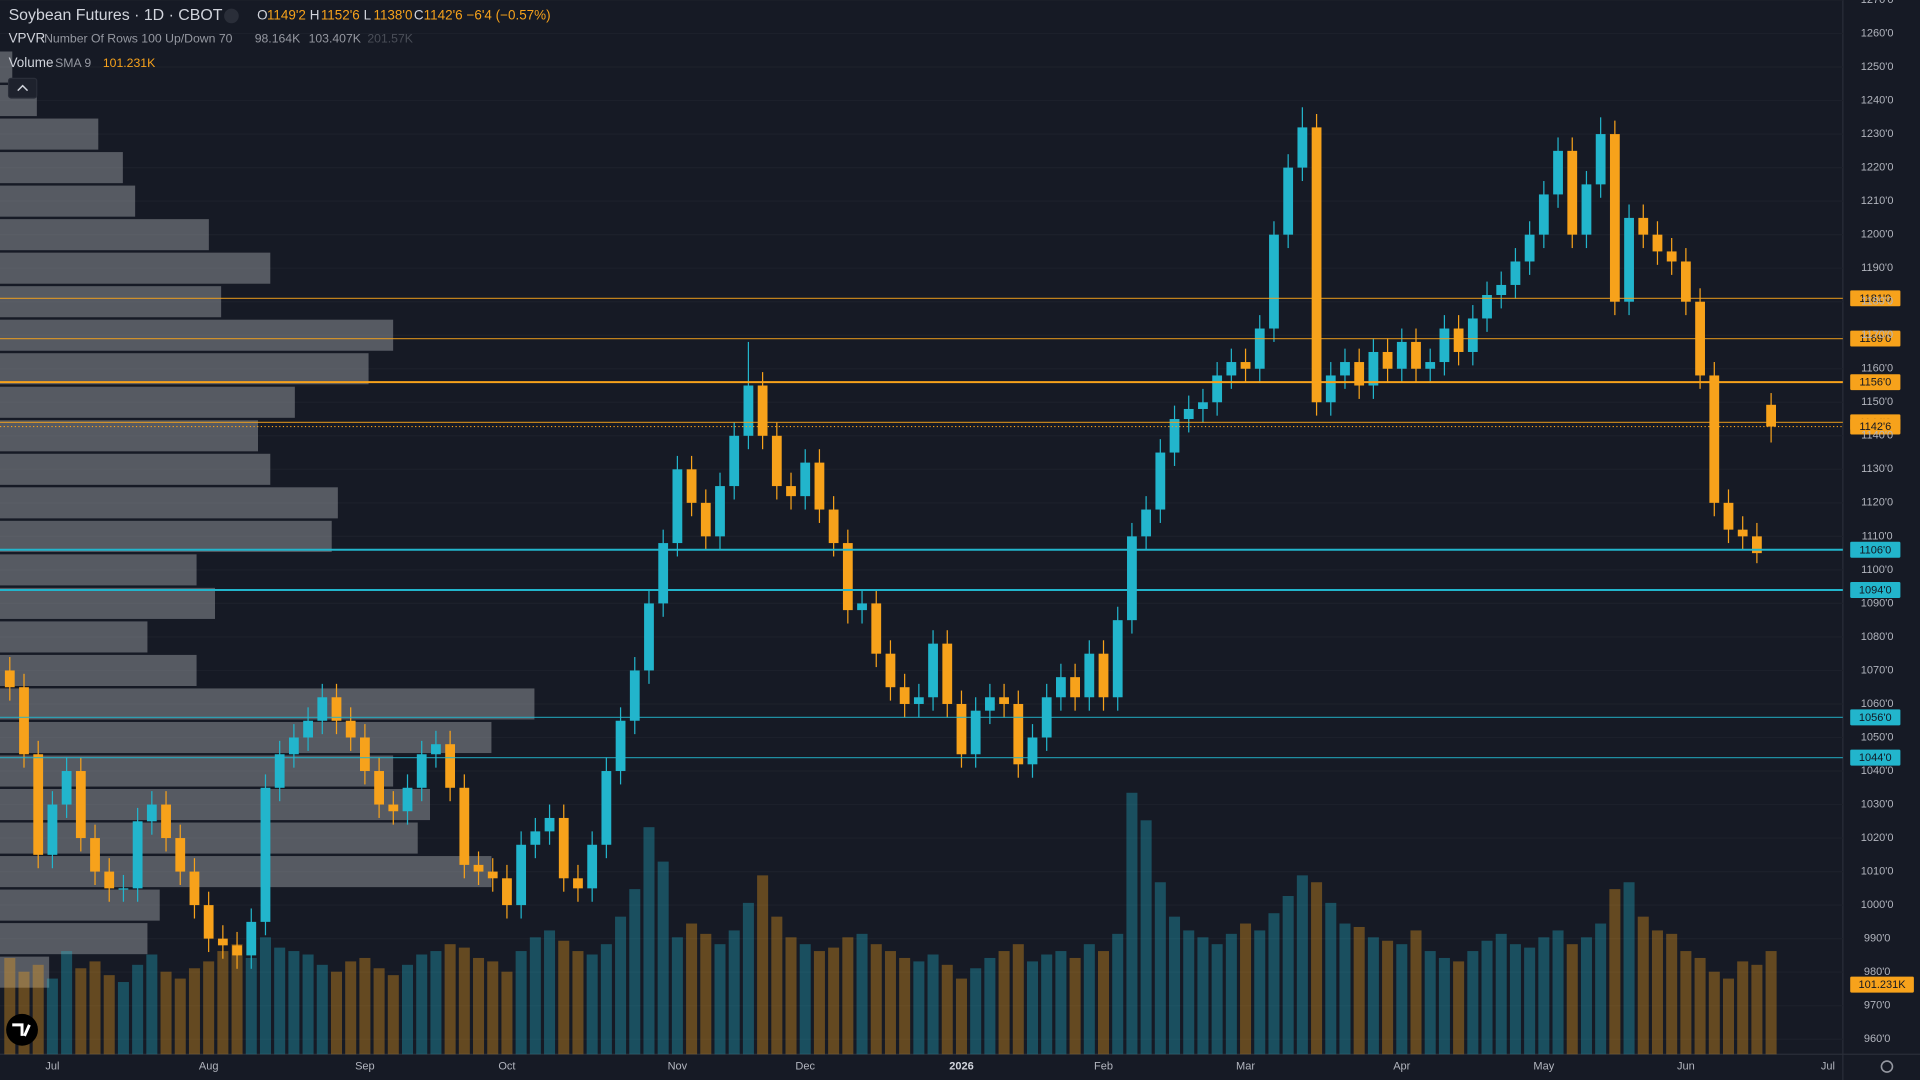 The width and height of the screenshot is (1920, 1080). I want to click on ohlc-value: 1142'6, so click(443, 14).